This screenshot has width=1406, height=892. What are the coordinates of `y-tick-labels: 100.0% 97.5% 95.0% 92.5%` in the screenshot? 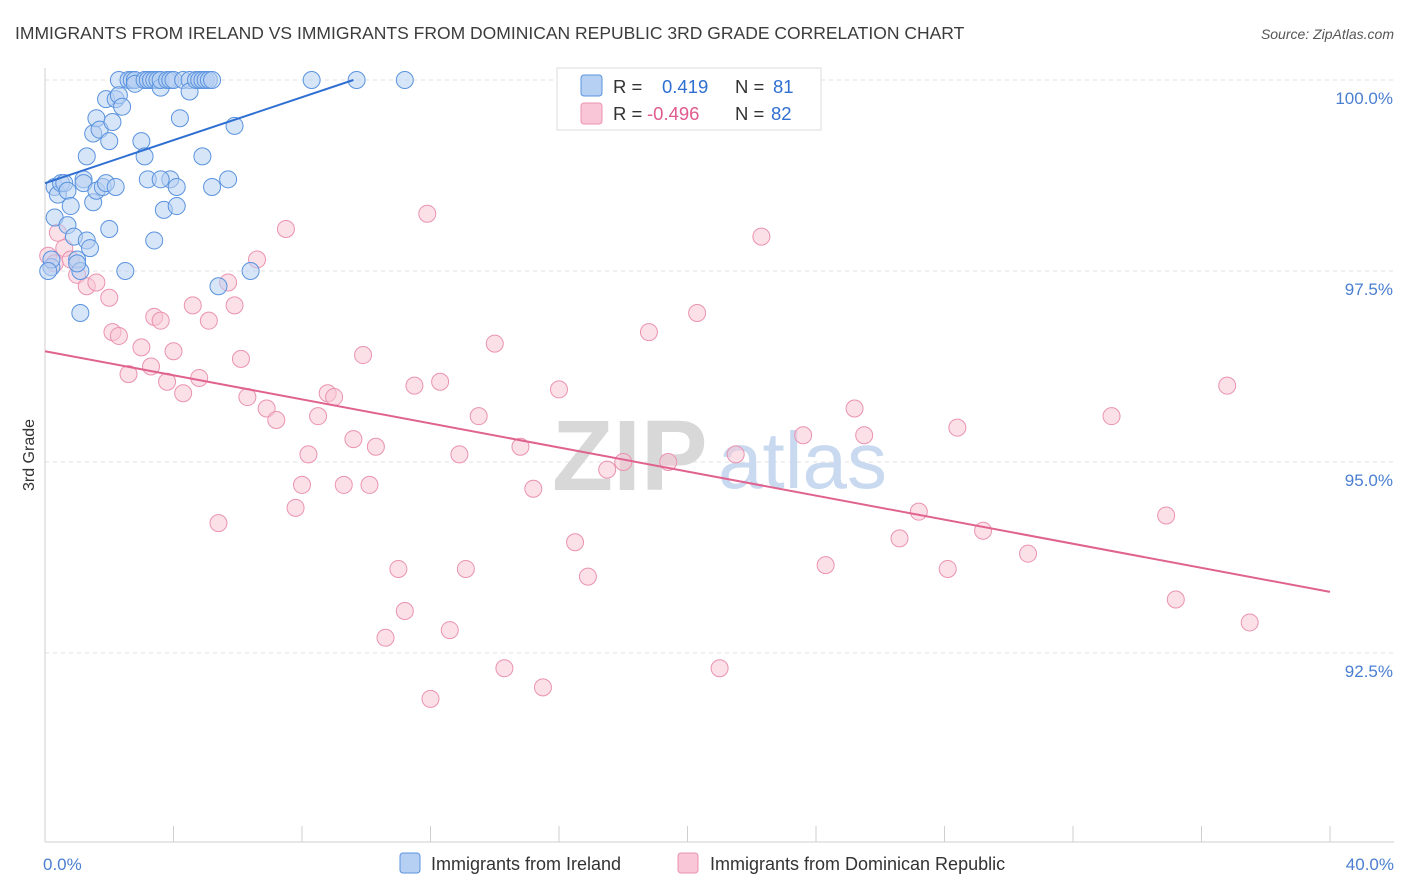 It's located at (1364, 385).